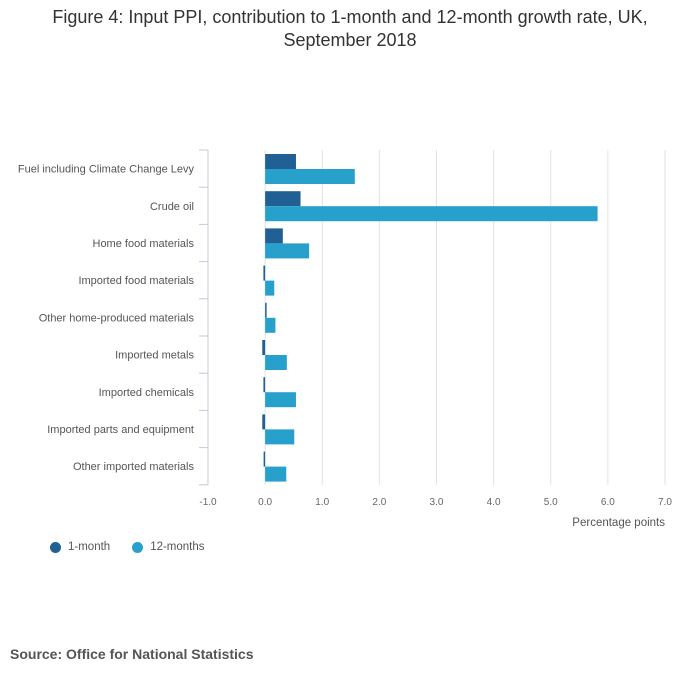  What do you see at coordinates (608, 502) in the screenshot?
I see `x-tick-label: 6.0` at bounding box center [608, 502].